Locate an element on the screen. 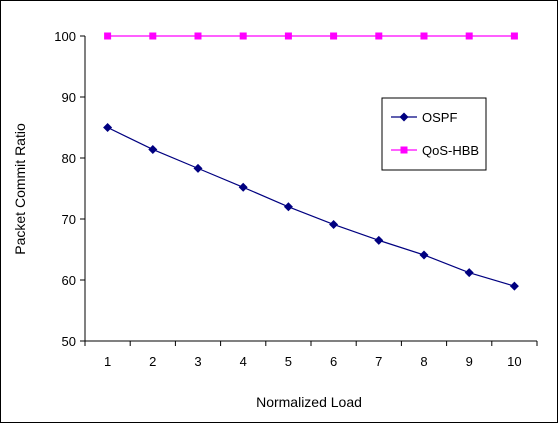  x-tick-label: 1 is located at coordinates (107, 361).